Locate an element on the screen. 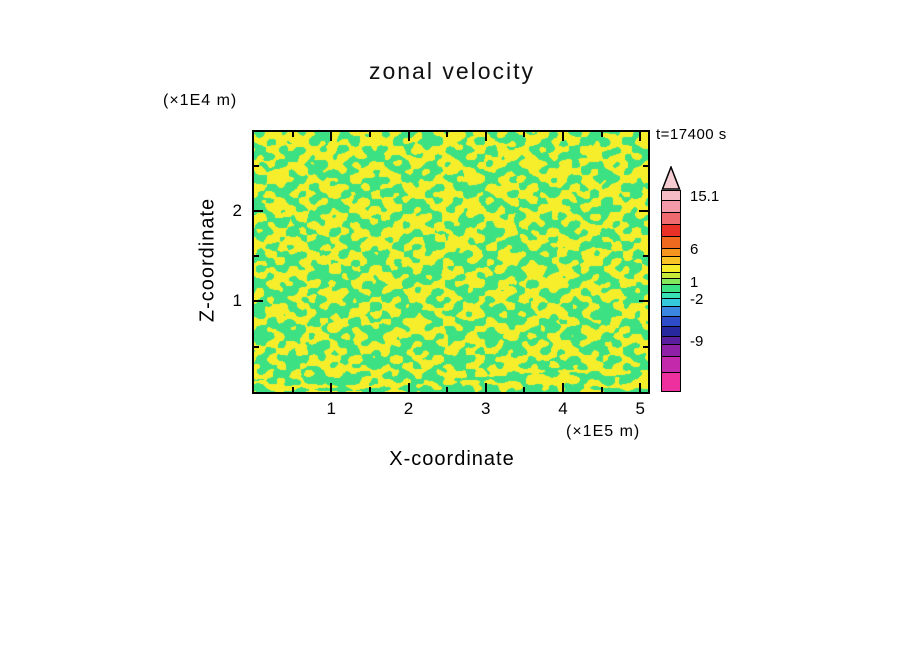 The height and width of the screenshot is (654, 904). time-label: t=17400 s is located at coordinates (691, 134).